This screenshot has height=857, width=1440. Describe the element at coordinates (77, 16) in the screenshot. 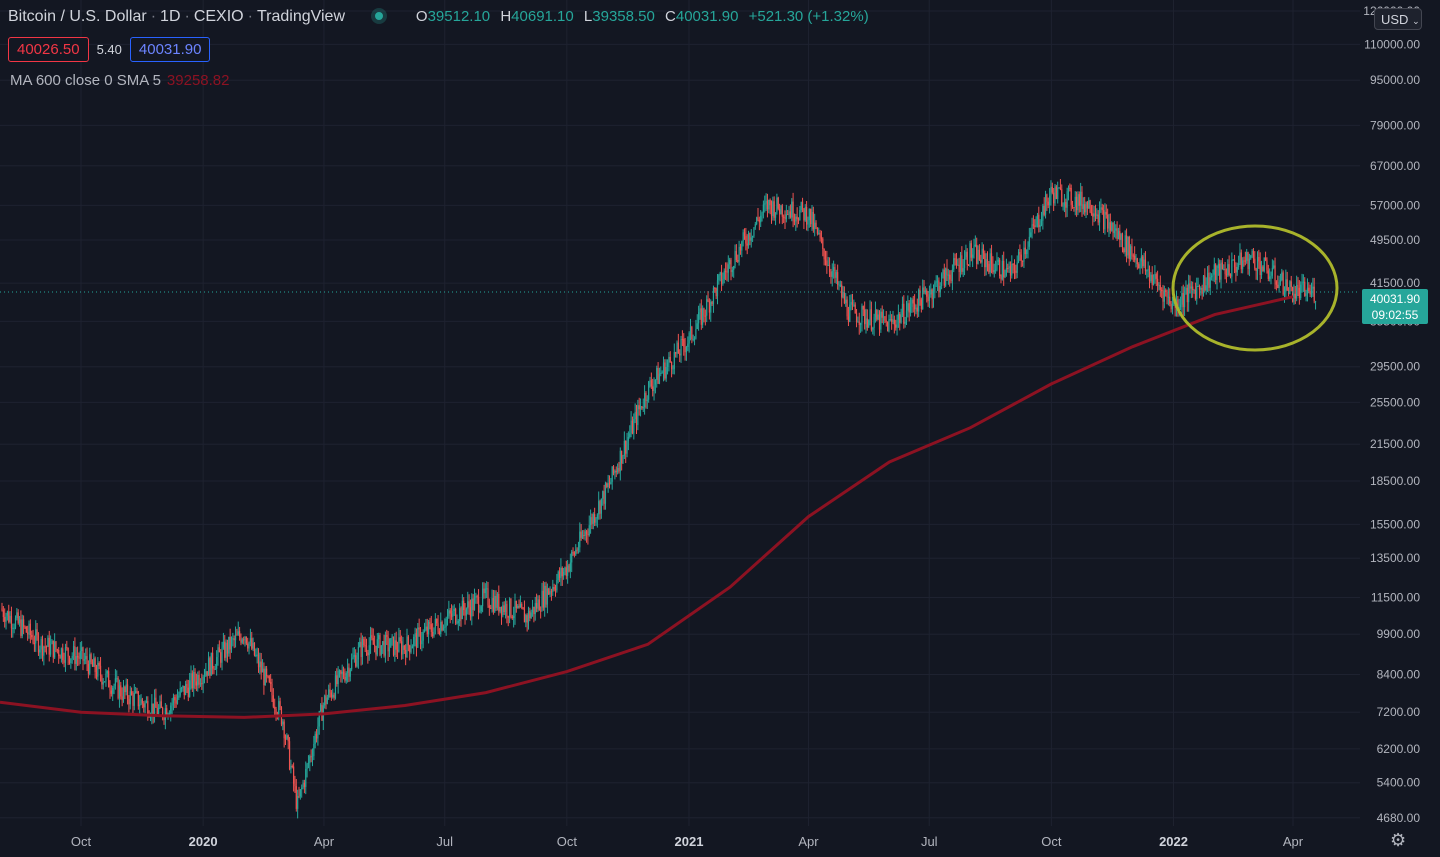

I see `symbol-title: Bitcoin / U.S. Dollar` at that location.